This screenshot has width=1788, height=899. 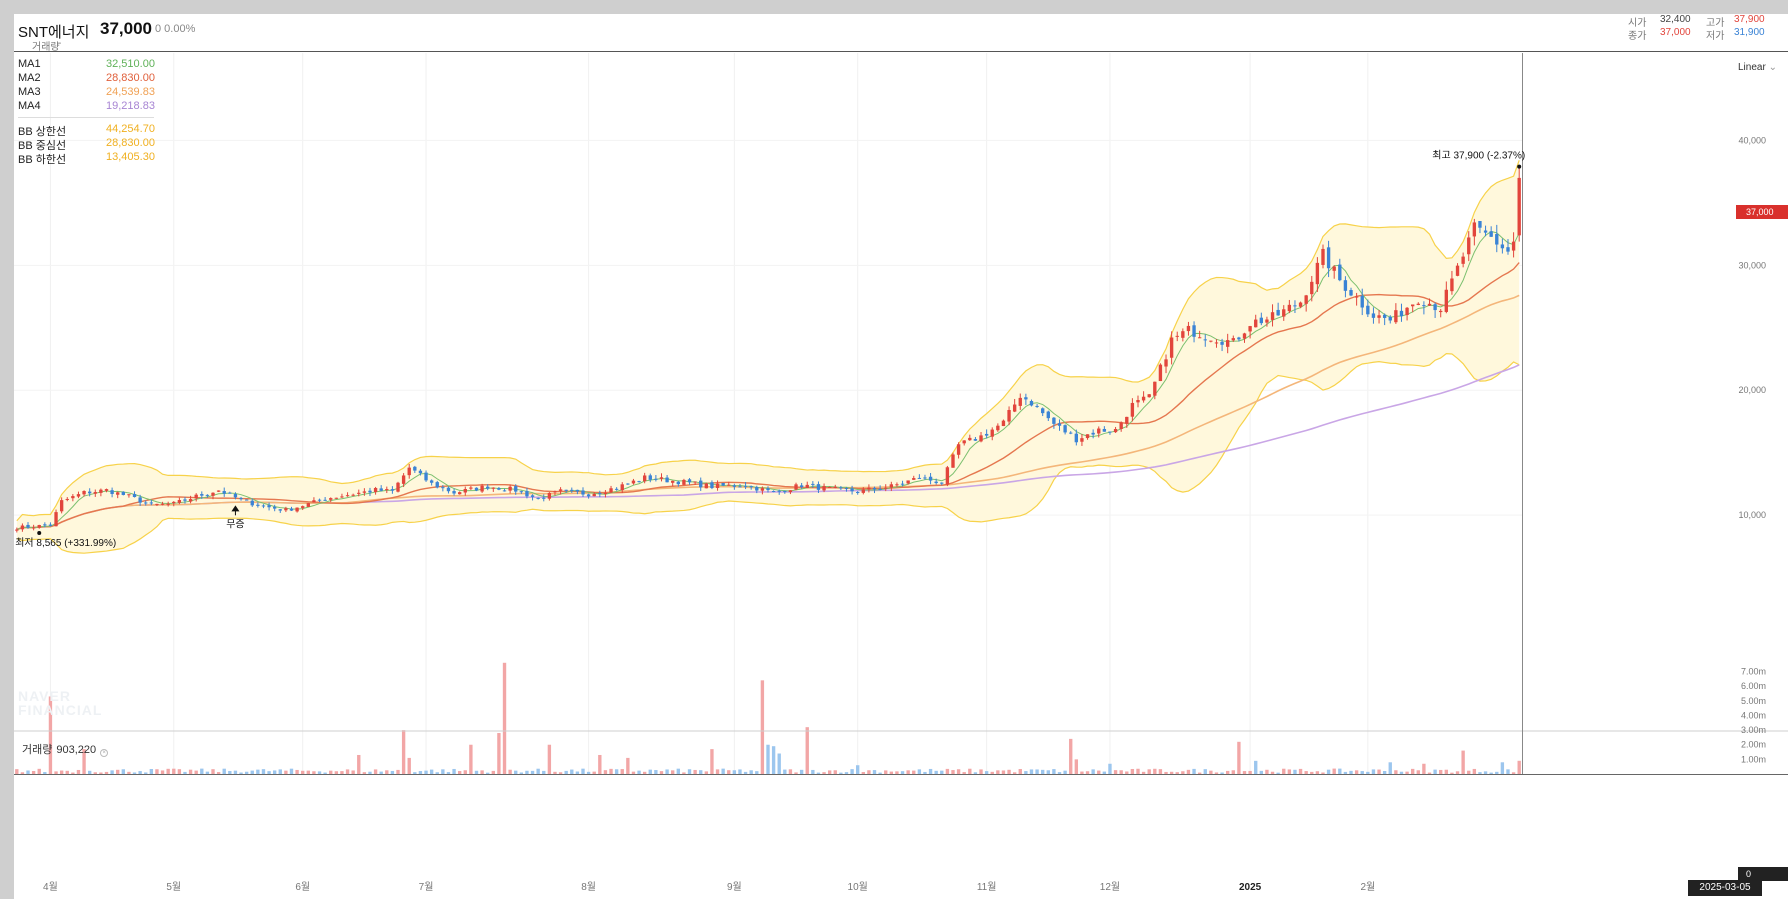 I want to click on current-price: 37,000, so click(x=126, y=28).